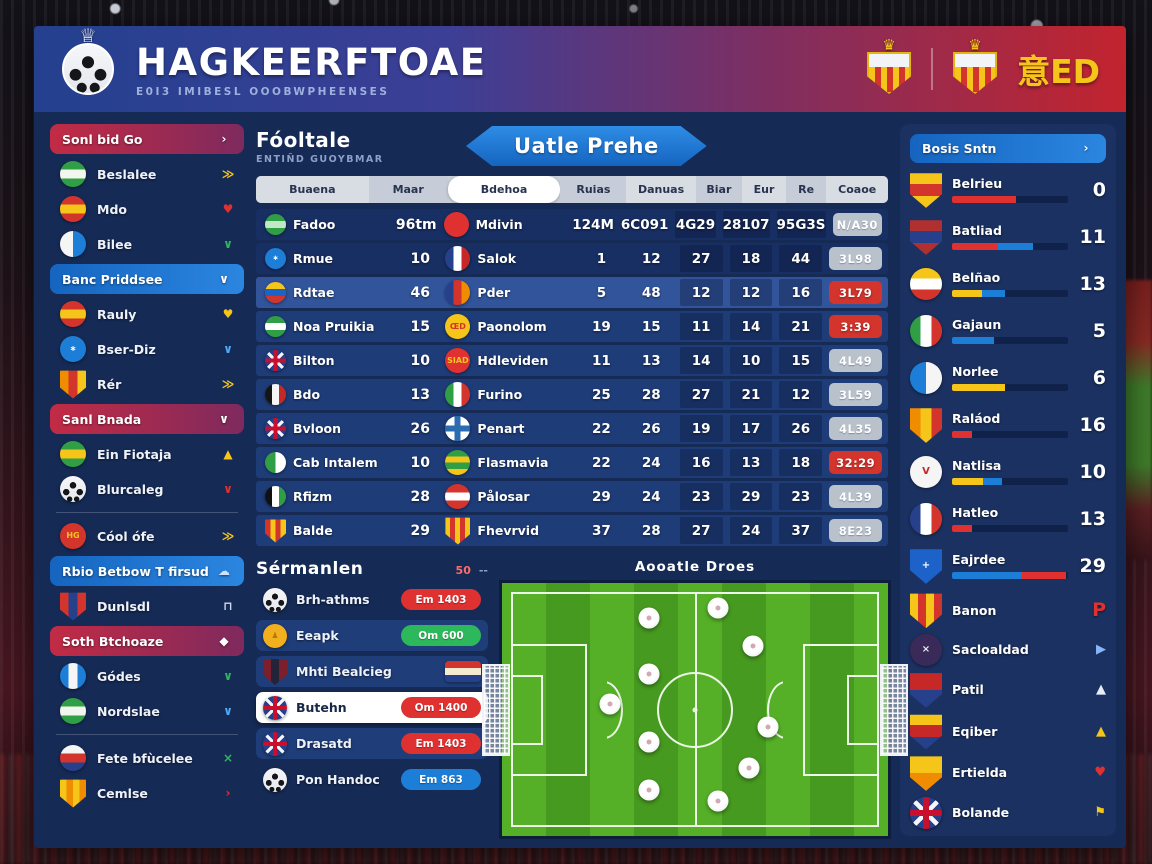 The height and width of the screenshot is (864, 1152). Describe the element at coordinates (147, 489) in the screenshot. I see `sidebar-item: Blurcaleg ∨` at that location.